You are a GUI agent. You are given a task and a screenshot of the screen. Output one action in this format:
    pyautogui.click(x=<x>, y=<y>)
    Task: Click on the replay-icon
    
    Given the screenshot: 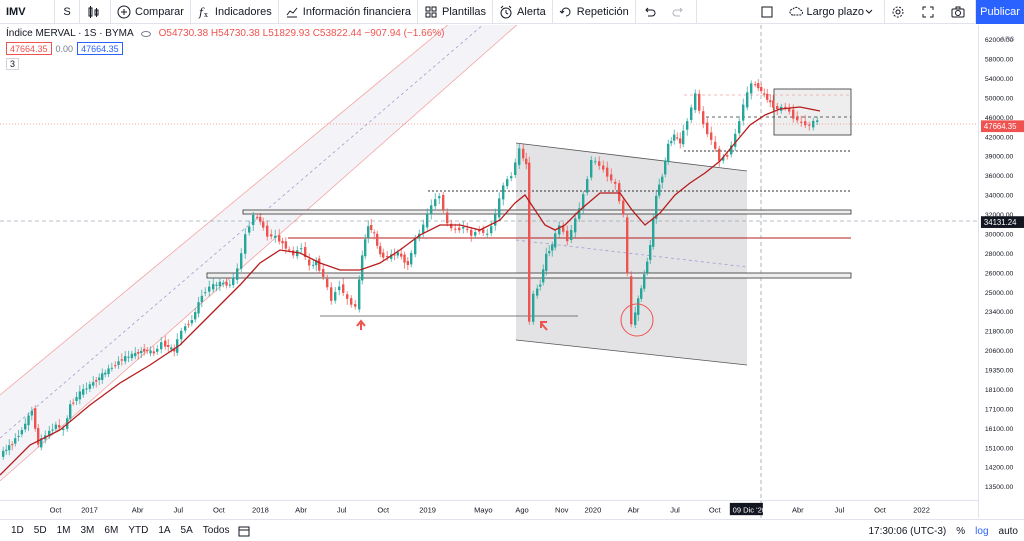 What is the action you would take?
    pyautogui.click(x=565, y=11)
    